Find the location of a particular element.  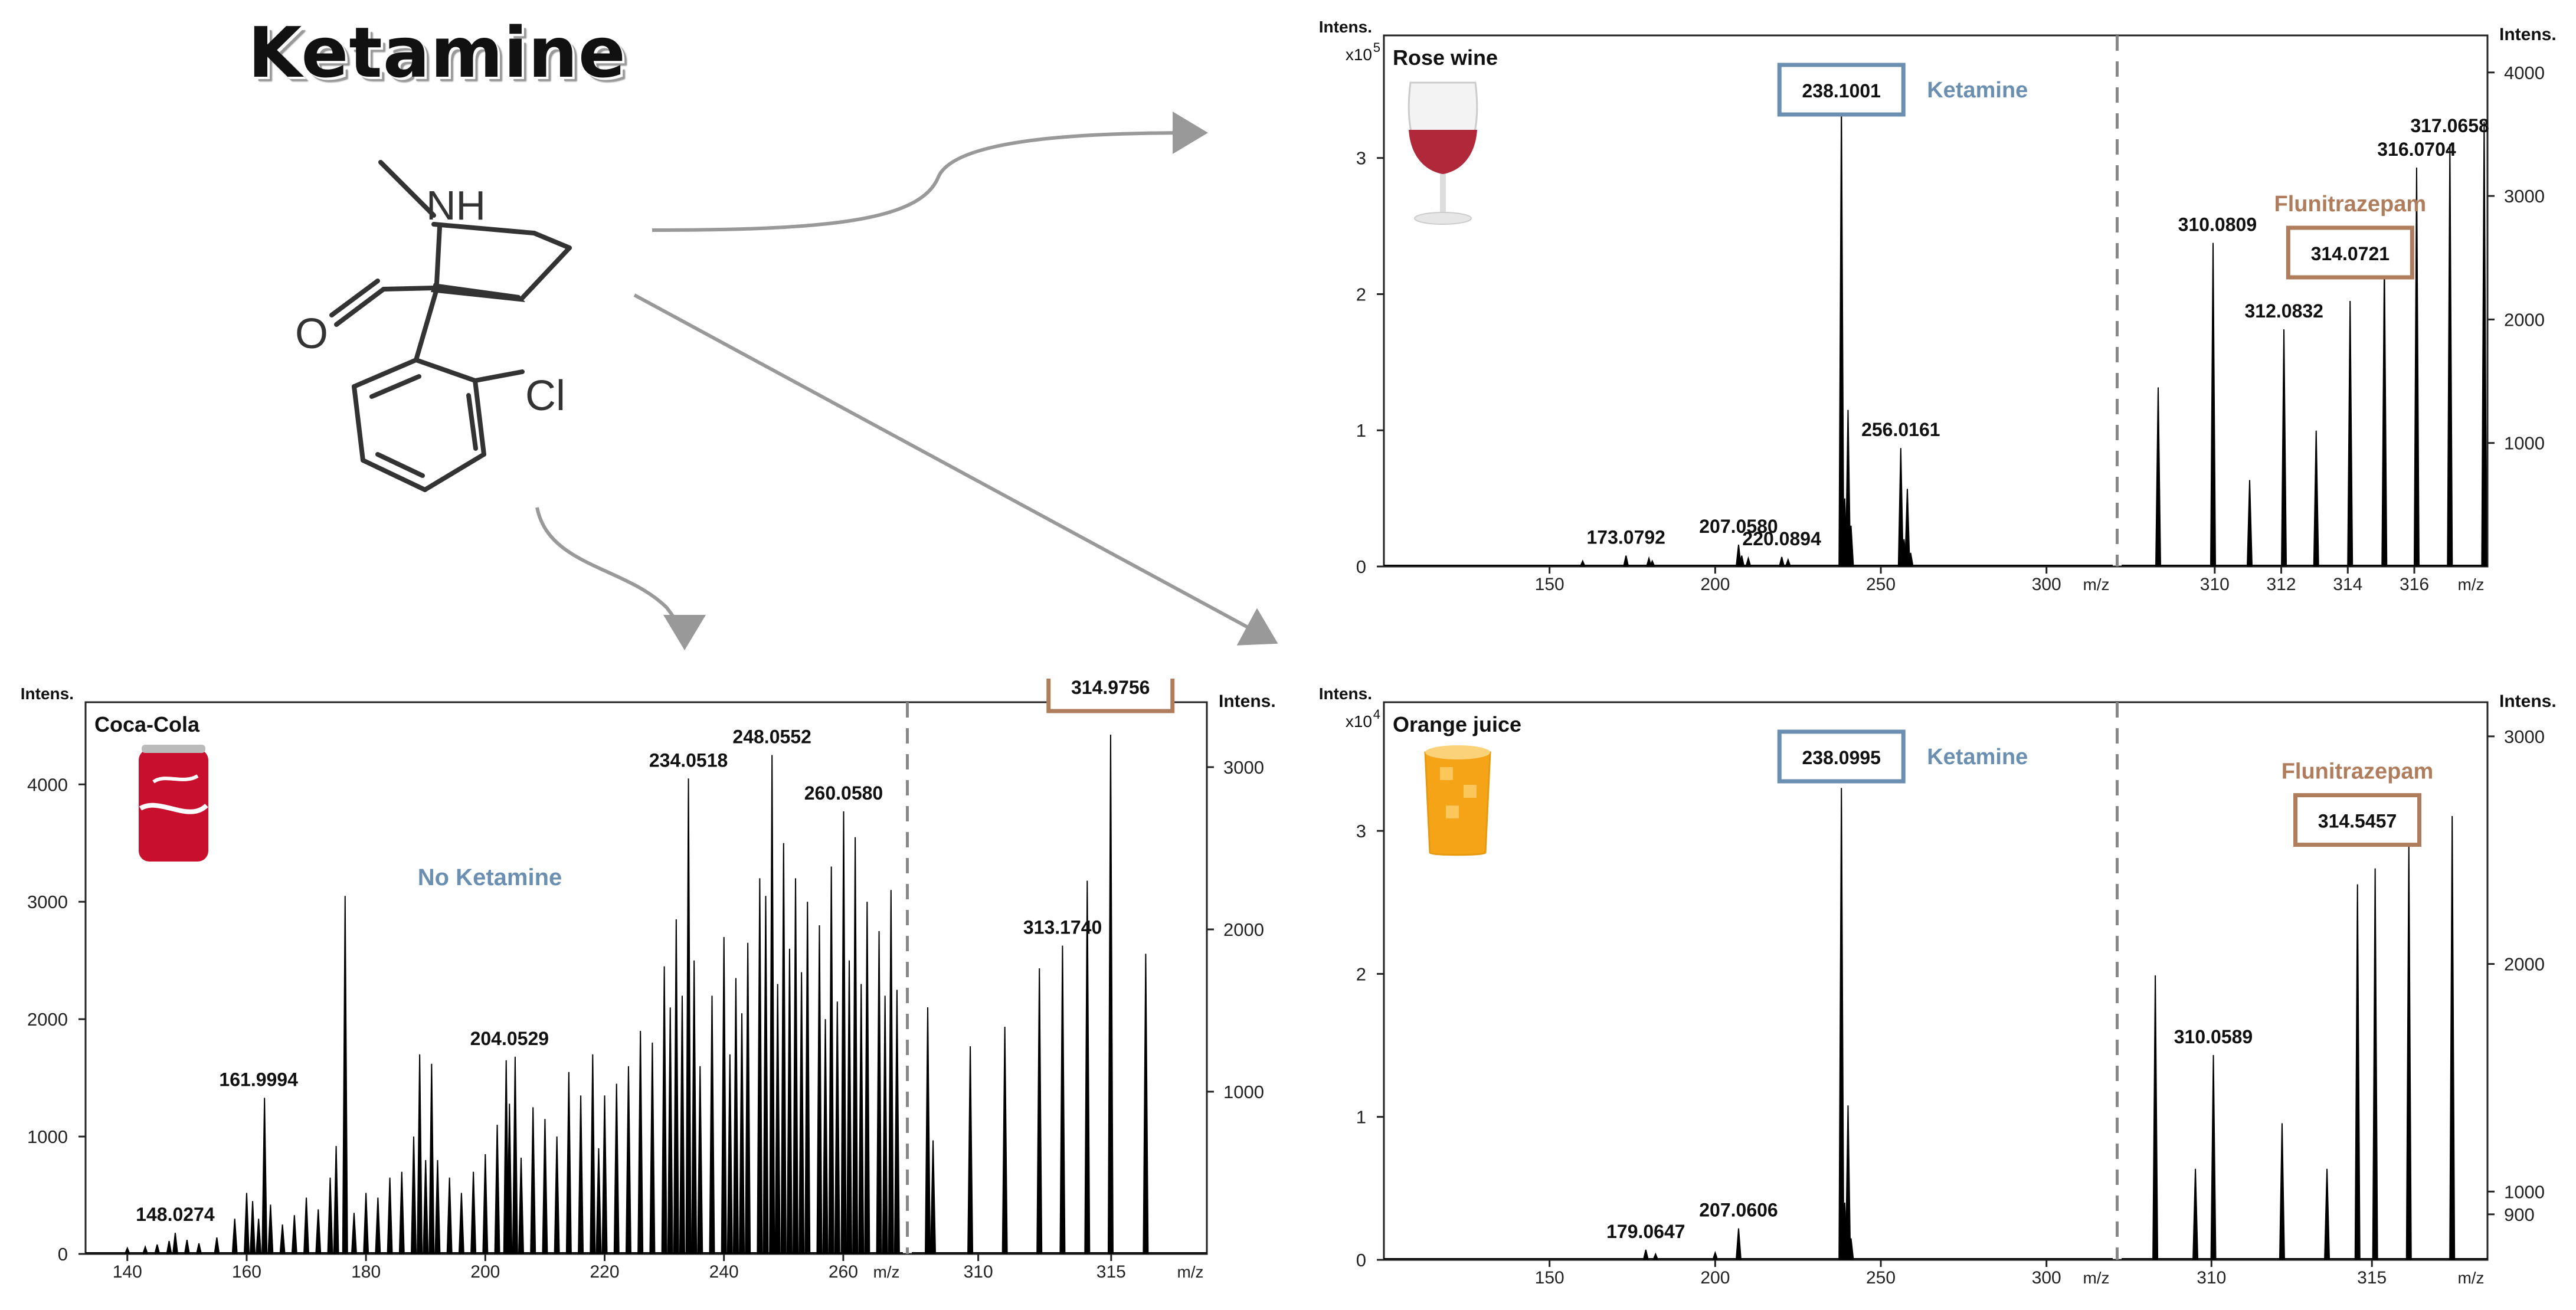

peak-label: 317.0658 is located at coordinates (2449, 125).